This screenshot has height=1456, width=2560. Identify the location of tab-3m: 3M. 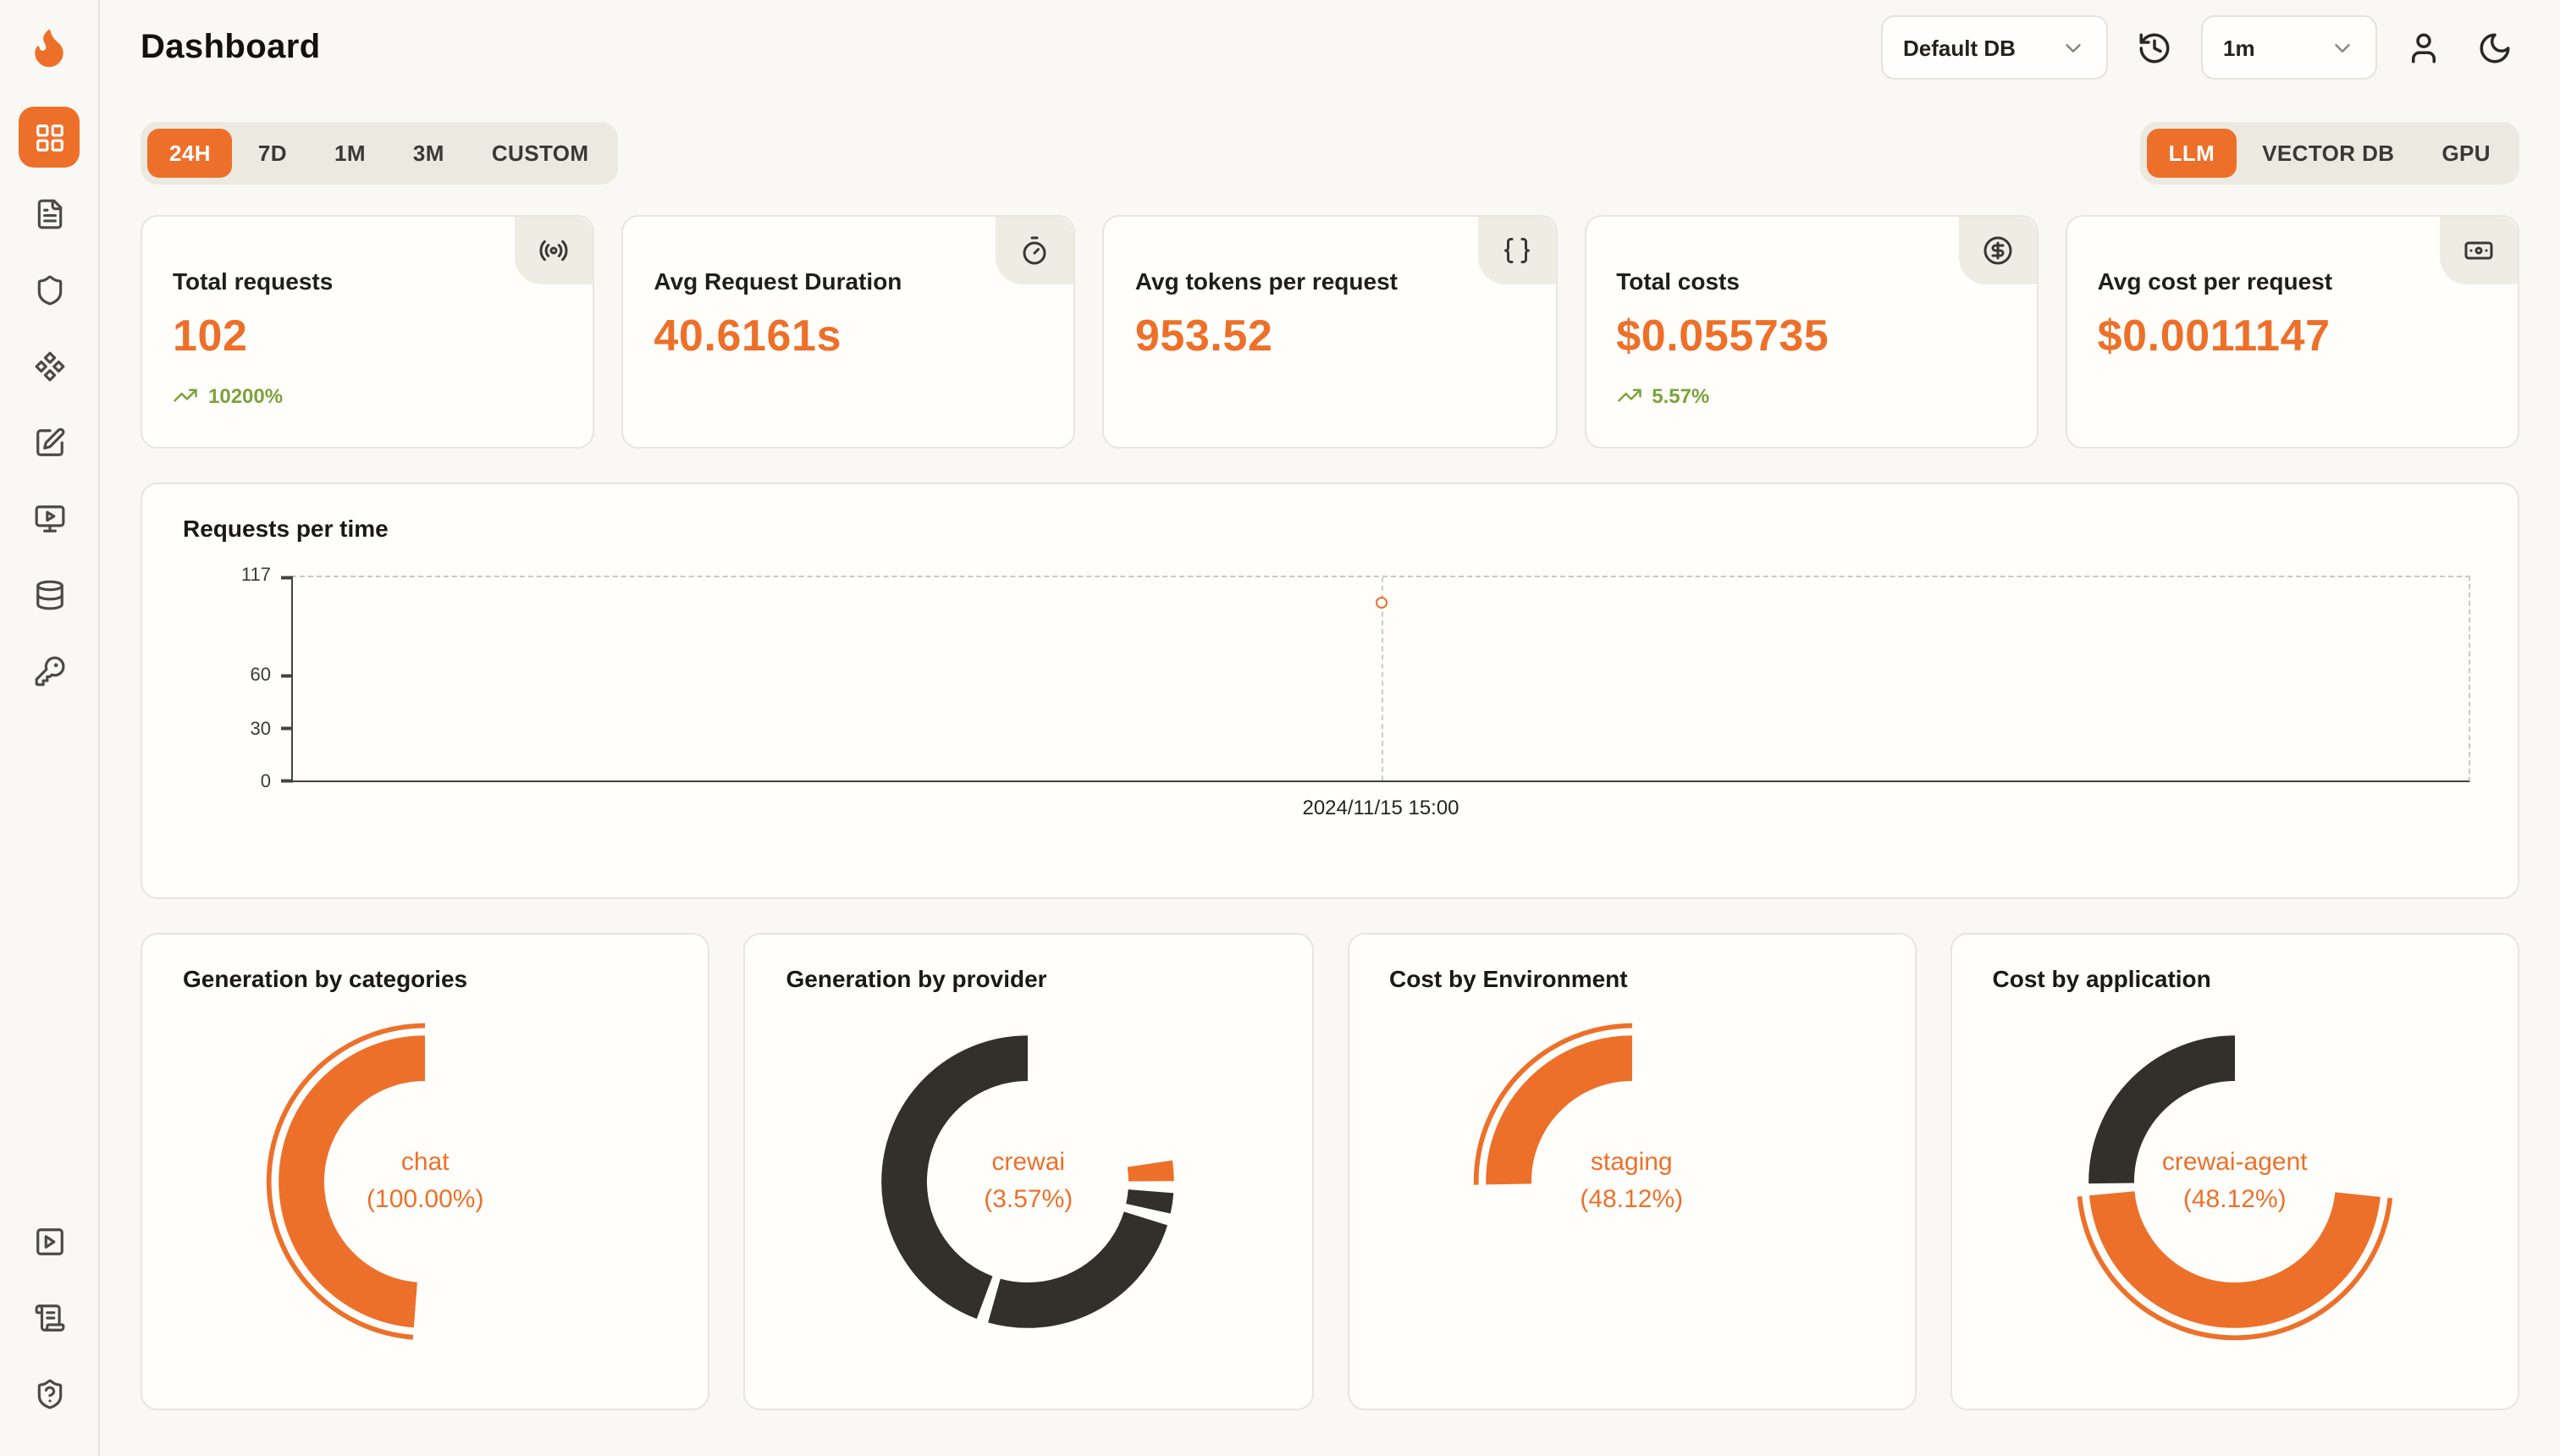
(428, 153).